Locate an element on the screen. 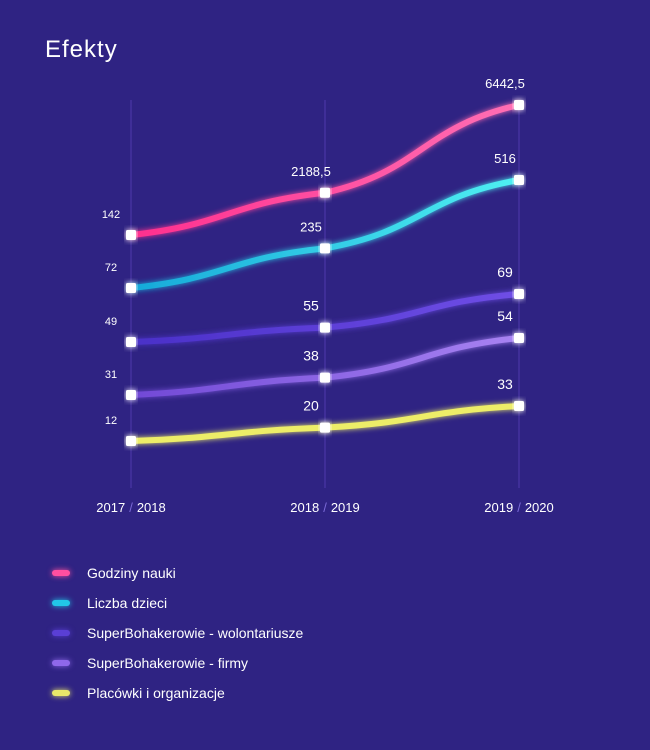 The width and height of the screenshot is (650, 750). legend-label: Liczba dzieci is located at coordinates (127, 603).